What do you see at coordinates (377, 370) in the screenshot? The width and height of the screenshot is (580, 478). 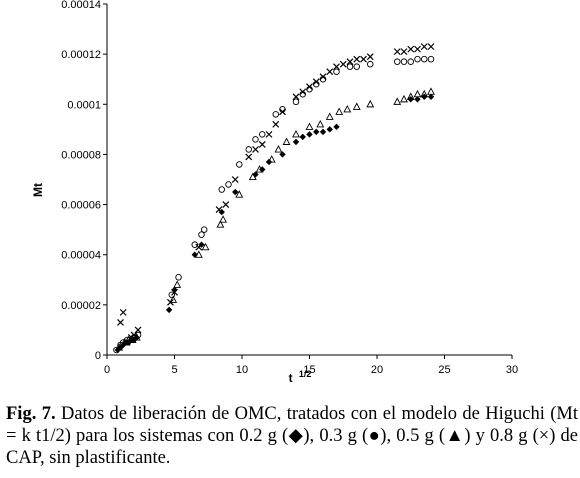 I see `x-tick-label: 20` at bounding box center [377, 370].